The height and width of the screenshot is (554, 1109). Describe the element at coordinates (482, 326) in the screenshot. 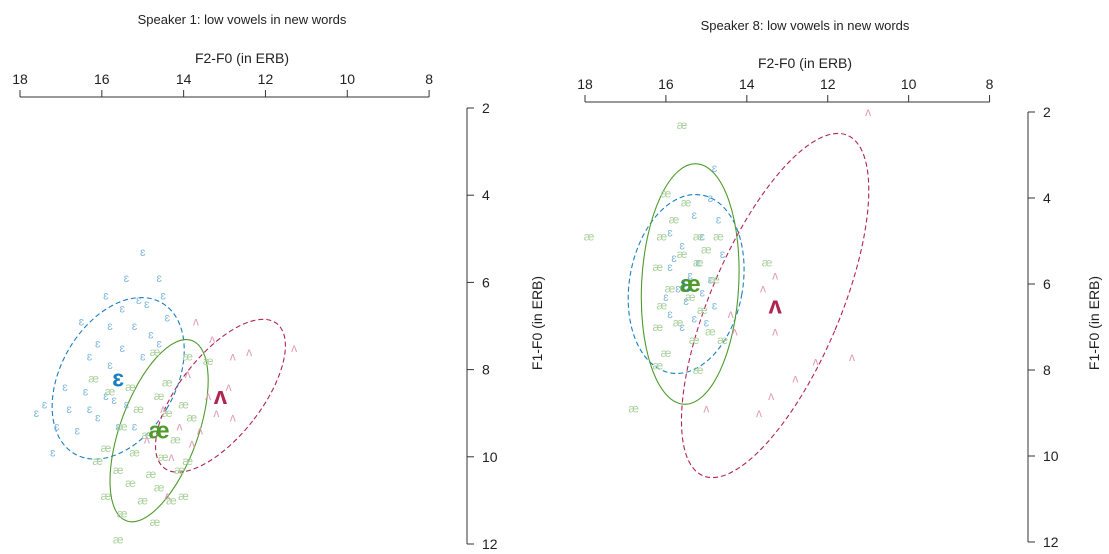

I see `y-ticks: 2 4 6 8 10 12` at that location.